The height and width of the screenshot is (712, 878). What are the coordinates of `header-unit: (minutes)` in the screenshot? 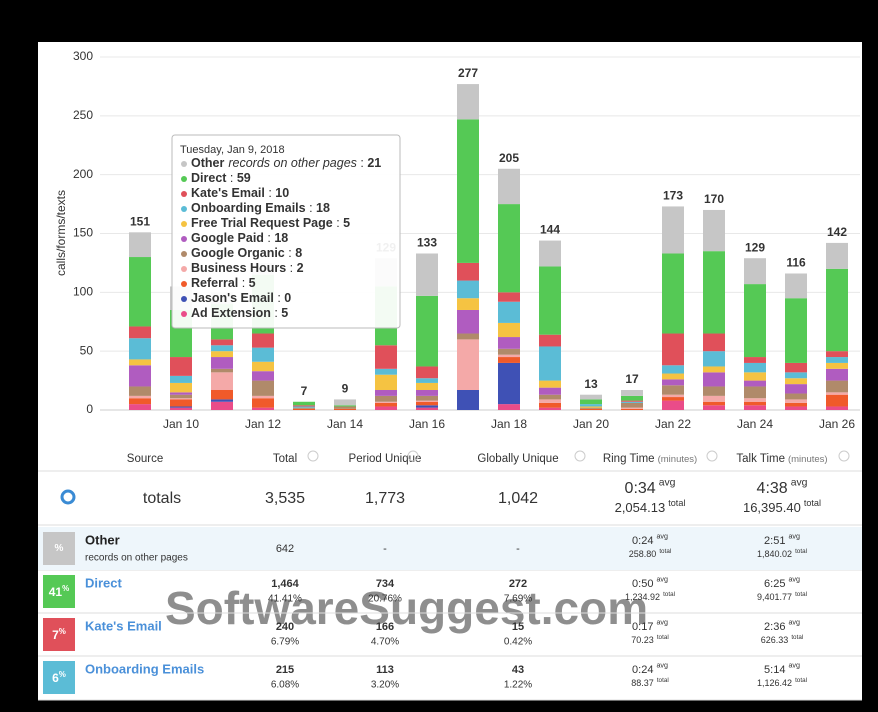 It's located at (808, 459).